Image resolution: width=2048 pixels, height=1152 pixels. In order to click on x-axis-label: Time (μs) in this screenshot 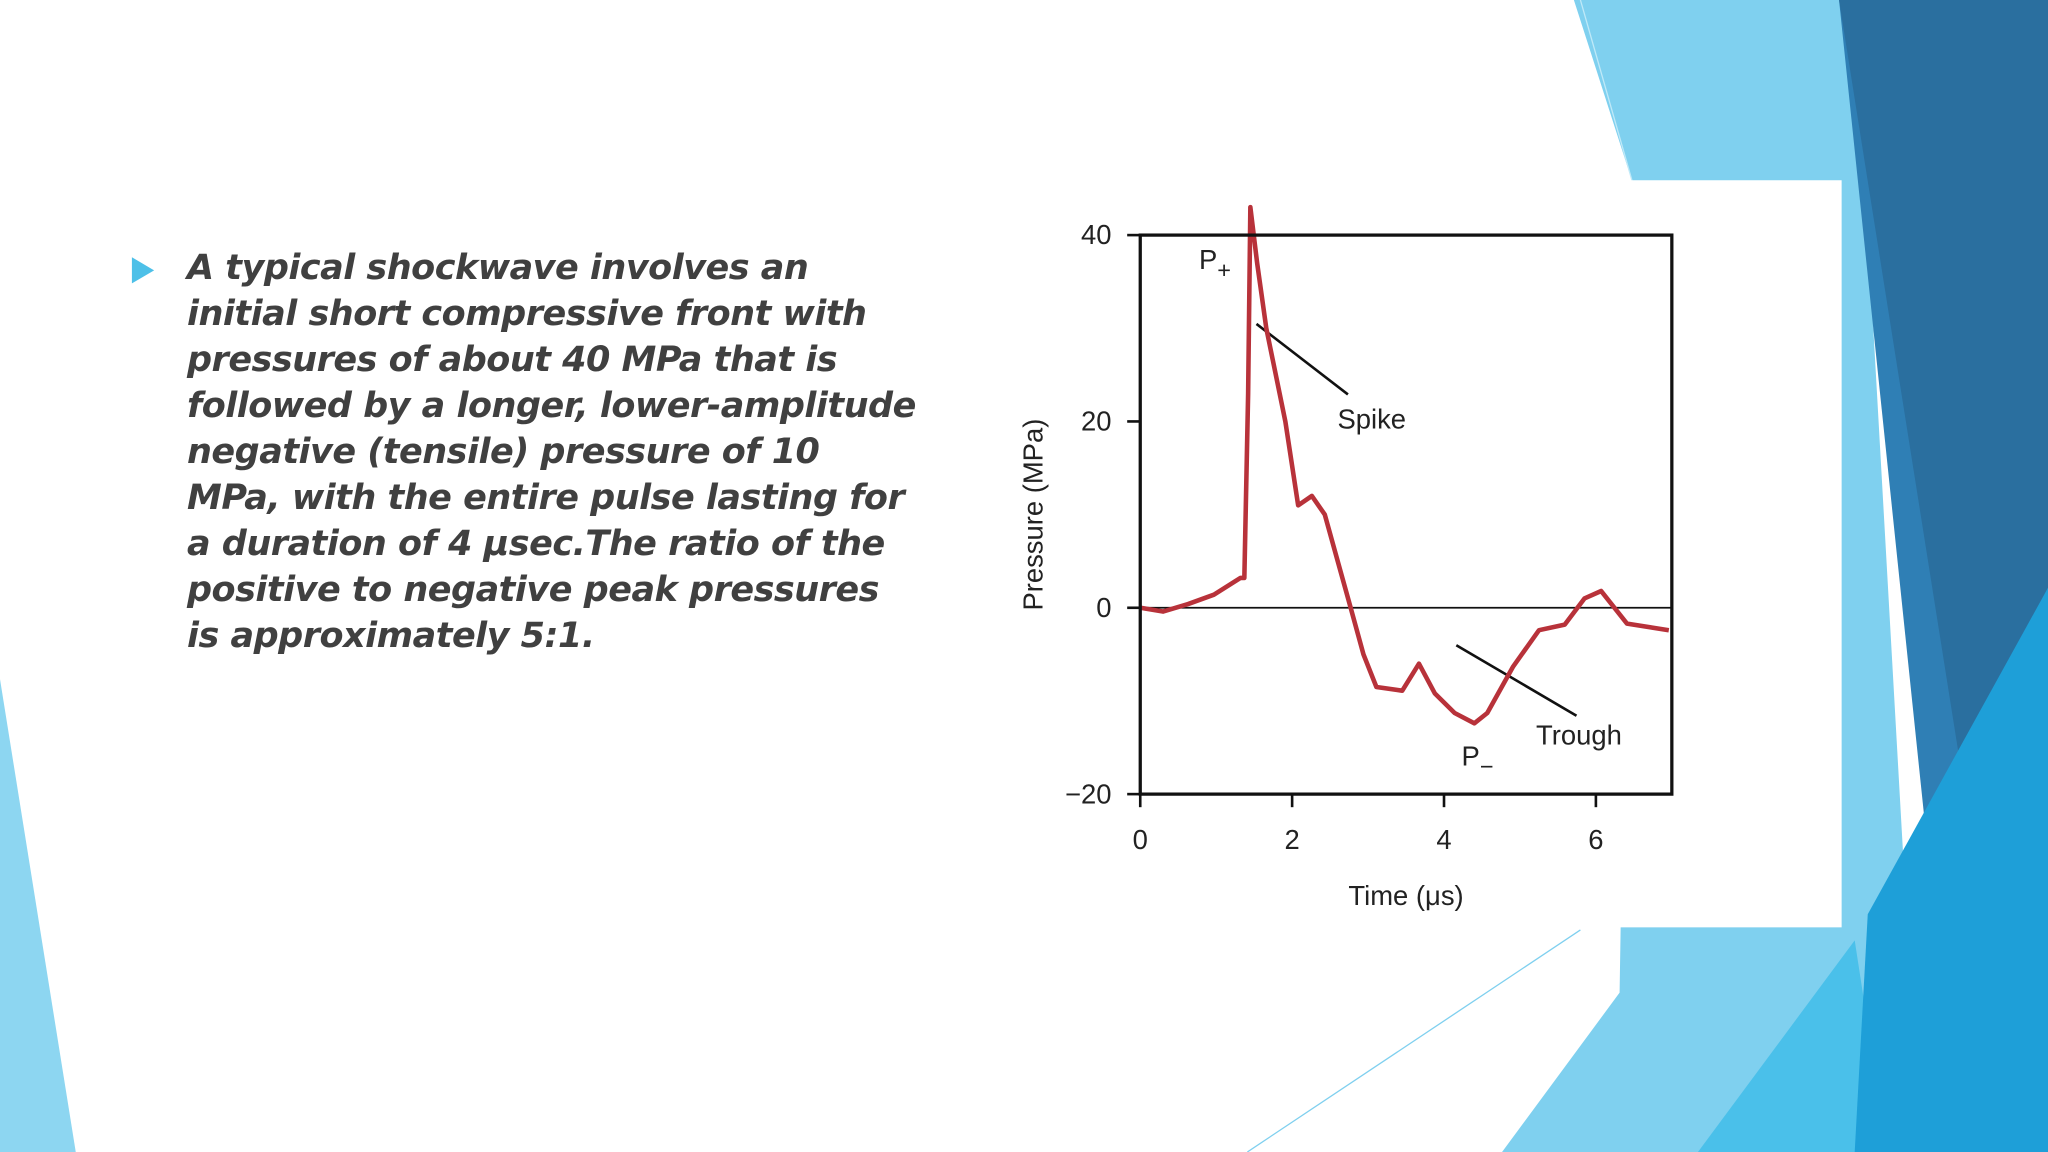, I will do `click(1405, 895)`.